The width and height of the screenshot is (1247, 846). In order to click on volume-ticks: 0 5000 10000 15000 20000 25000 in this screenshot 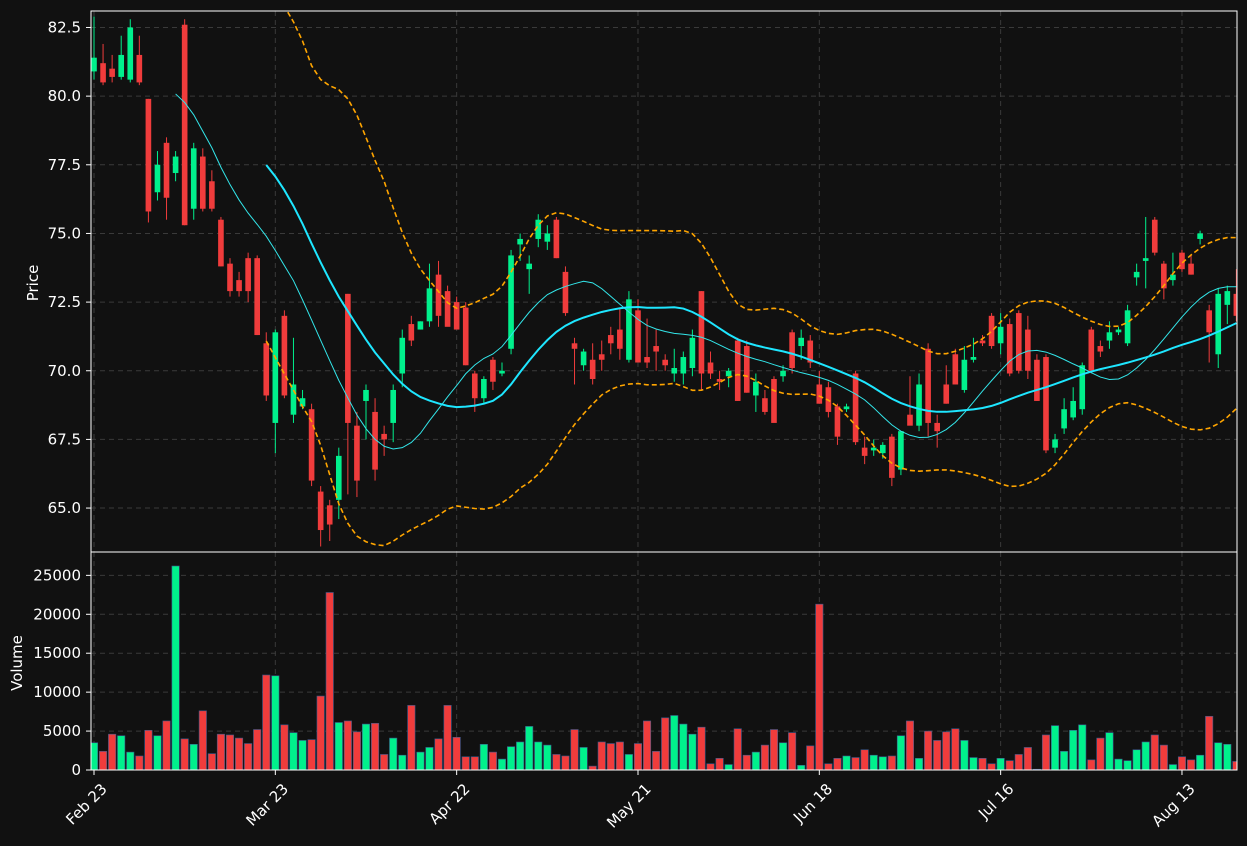, I will do `click(62, 672)`.